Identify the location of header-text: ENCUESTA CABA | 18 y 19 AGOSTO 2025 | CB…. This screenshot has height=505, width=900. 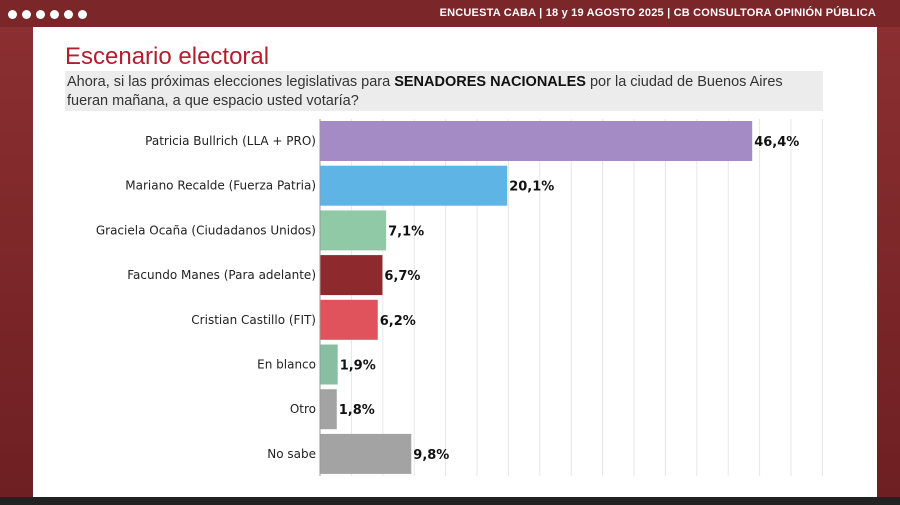
(657, 13).